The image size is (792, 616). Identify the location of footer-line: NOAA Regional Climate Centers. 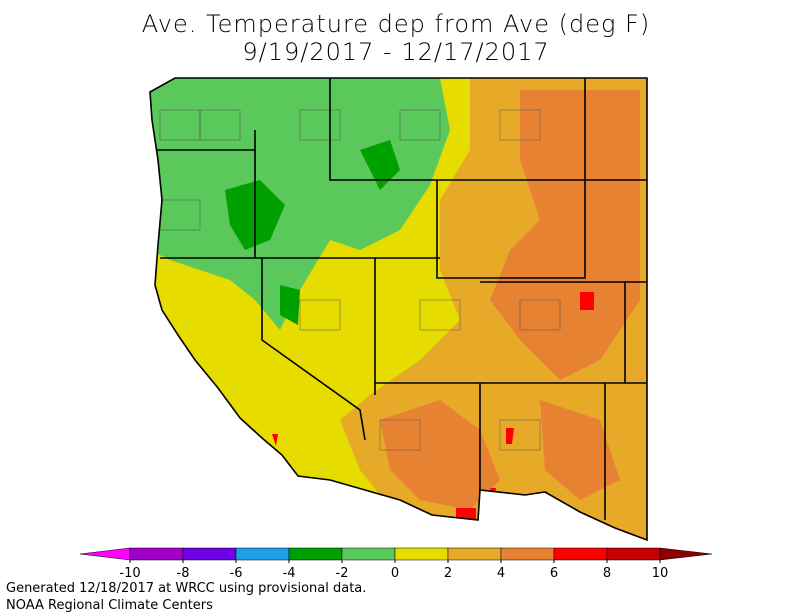
(109, 605).